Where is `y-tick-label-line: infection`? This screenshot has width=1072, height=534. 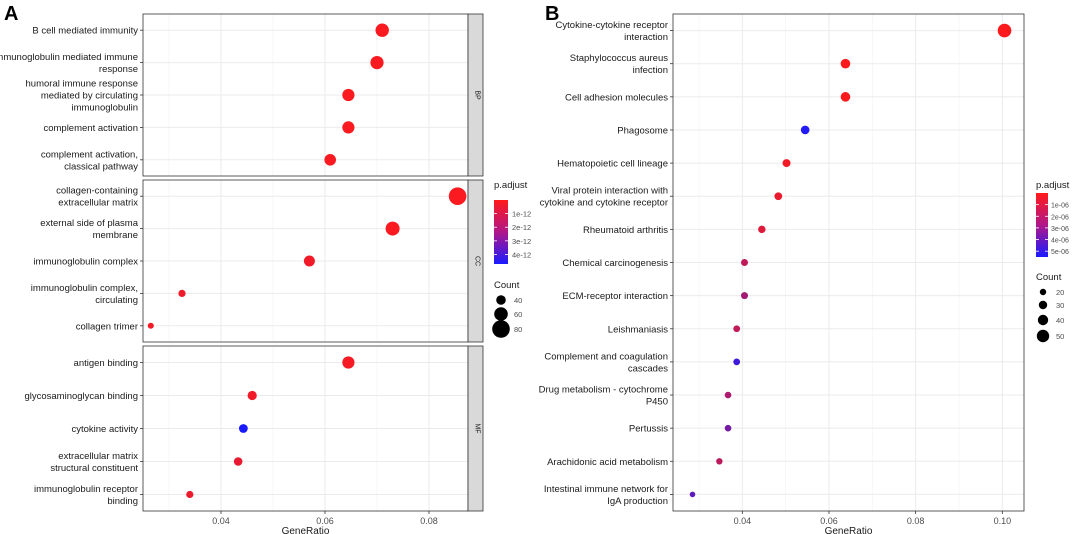
y-tick-label-line: infection is located at coordinates (650, 70).